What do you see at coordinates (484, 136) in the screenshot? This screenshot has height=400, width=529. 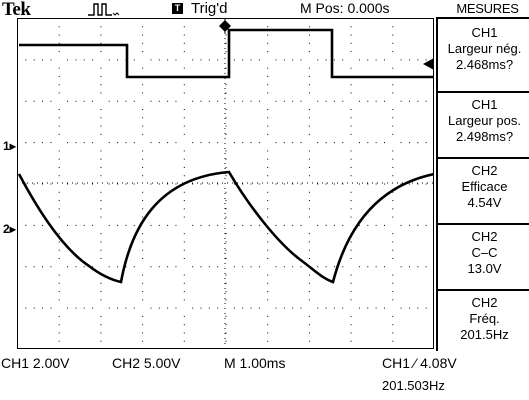 I see `measure-2-value: 2.498ms?` at bounding box center [484, 136].